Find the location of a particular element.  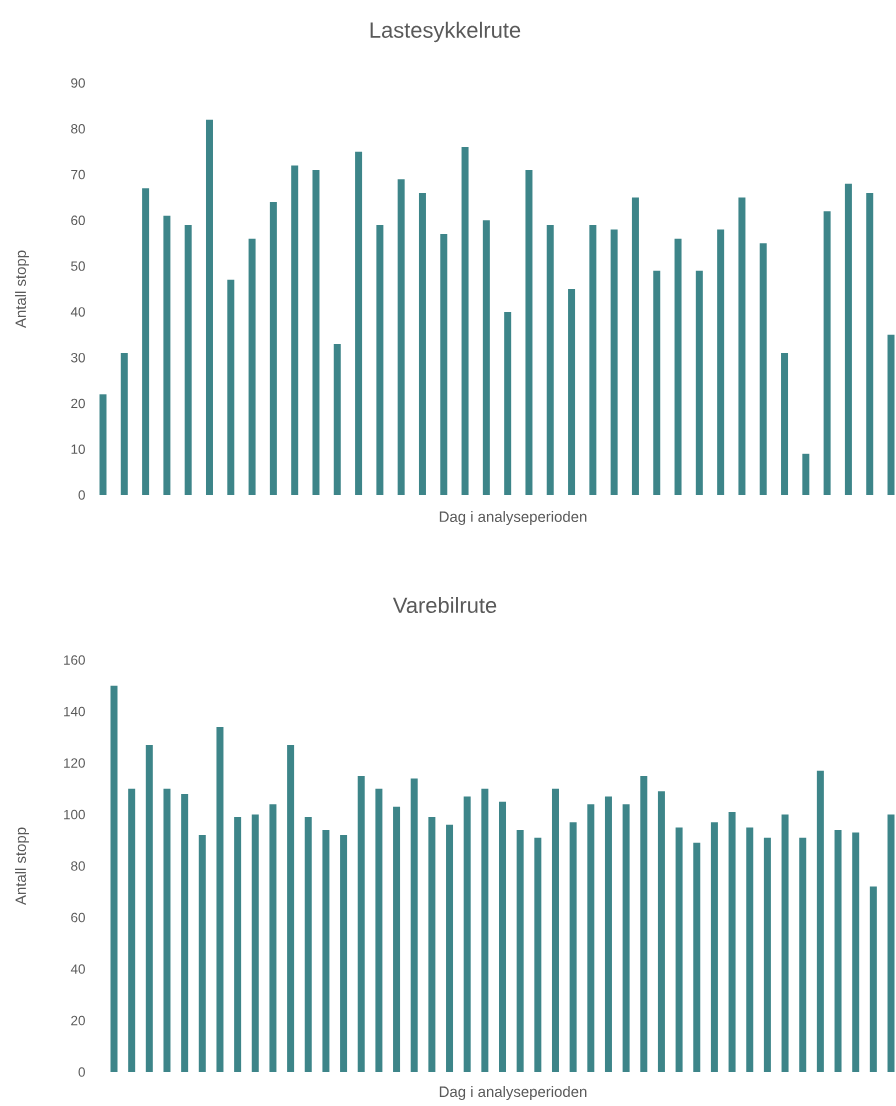

chart-title: Lastesykkelrute is located at coordinates (445, 32).